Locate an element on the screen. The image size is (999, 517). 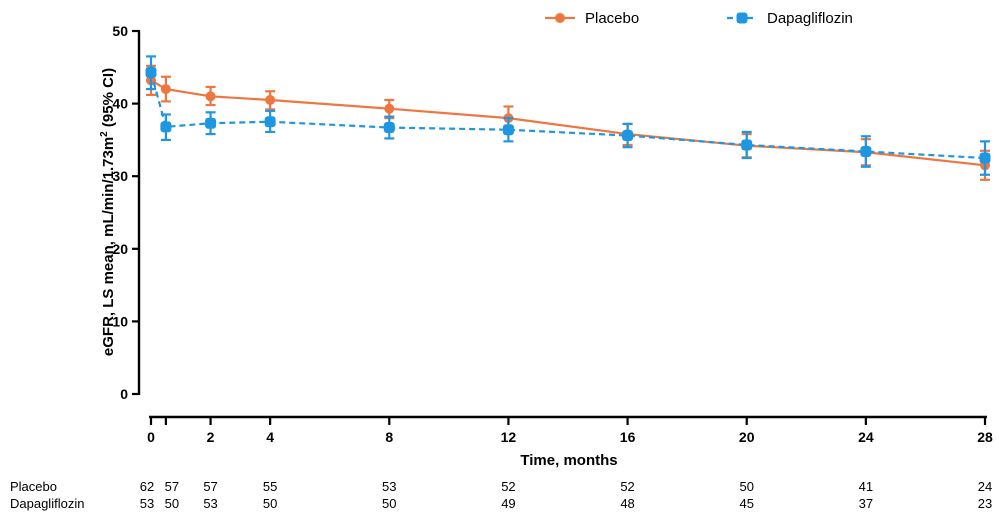
x-tick-label: 24 is located at coordinates (866, 437).